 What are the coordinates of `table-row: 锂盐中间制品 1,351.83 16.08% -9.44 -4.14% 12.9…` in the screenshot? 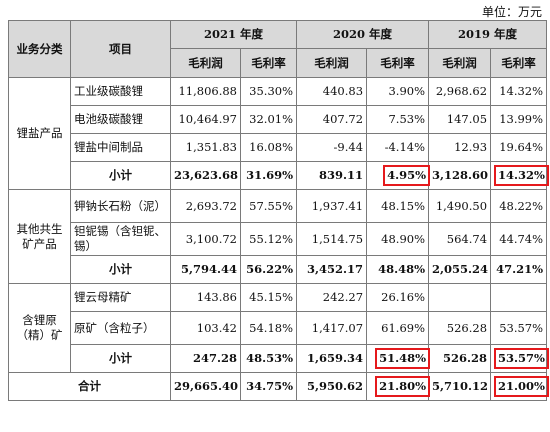 It's located at (278, 147).